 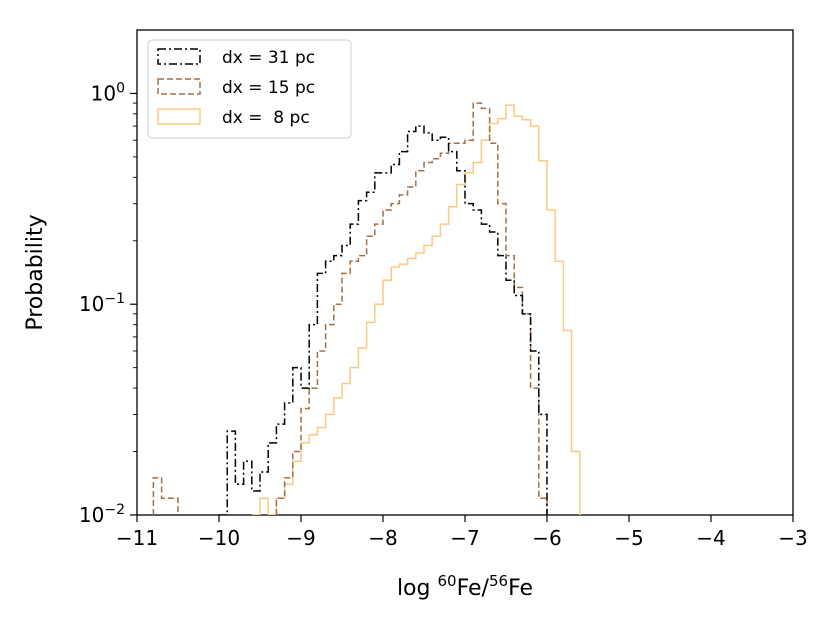 What do you see at coordinates (268, 88) in the screenshot?
I see `legend-label-1: dx = 15 pc` at bounding box center [268, 88].